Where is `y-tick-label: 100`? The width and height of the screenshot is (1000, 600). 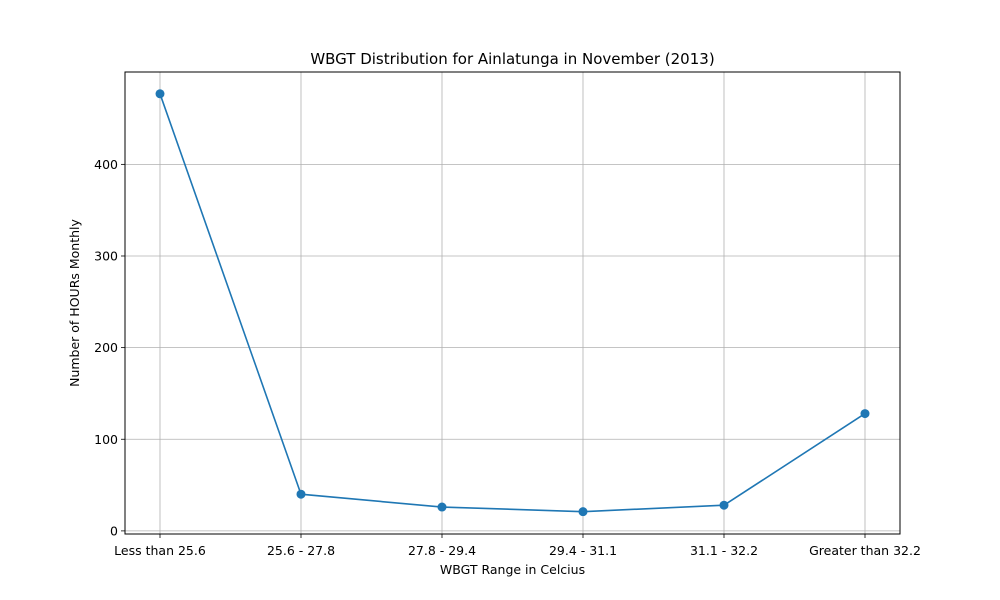
y-tick-label: 100 is located at coordinates (106, 439).